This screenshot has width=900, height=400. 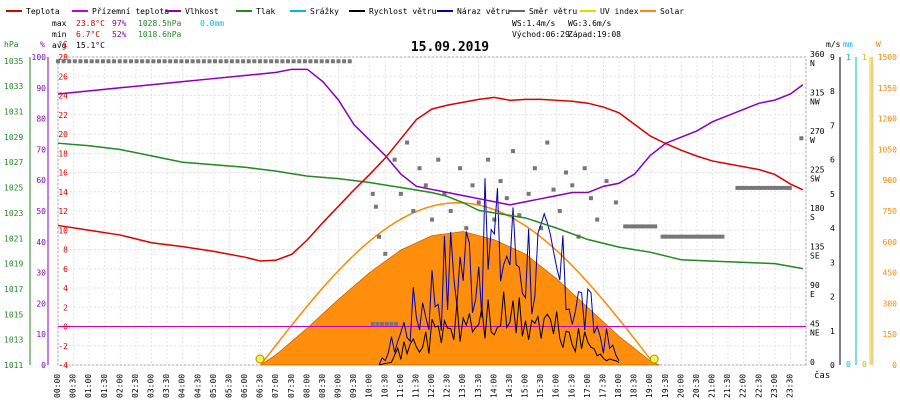 What do you see at coordinates (13, 238) in the screenshot?
I see `axis-pressure-tick: 1021` at bounding box center [13, 238].